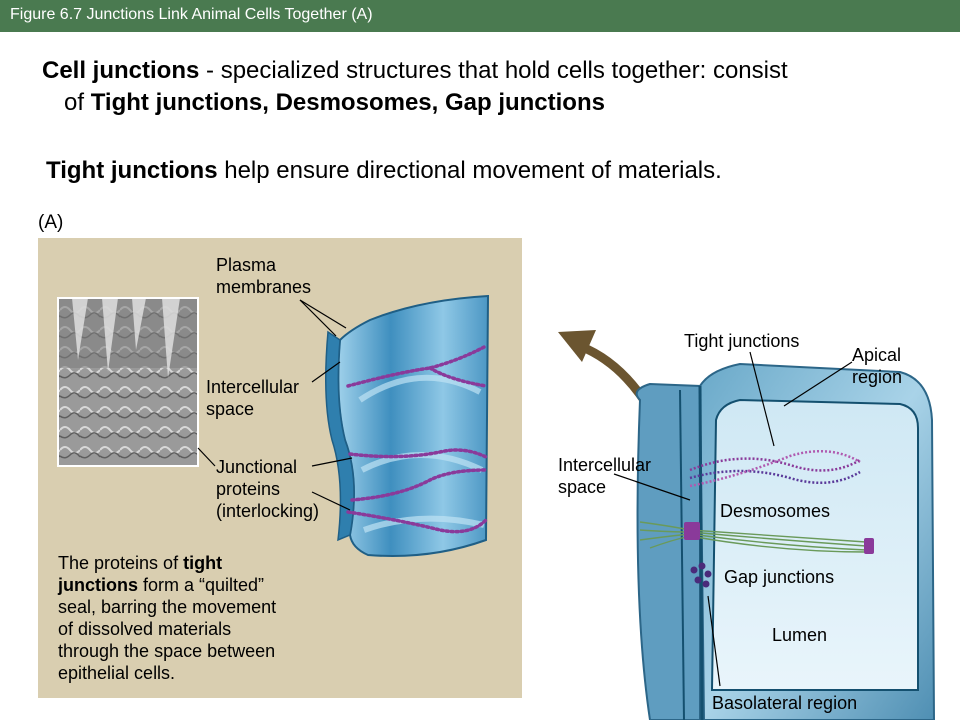 The width and height of the screenshot is (960, 720). I want to click on intercellular-space-label-b: Intercellular space, so click(604, 476).